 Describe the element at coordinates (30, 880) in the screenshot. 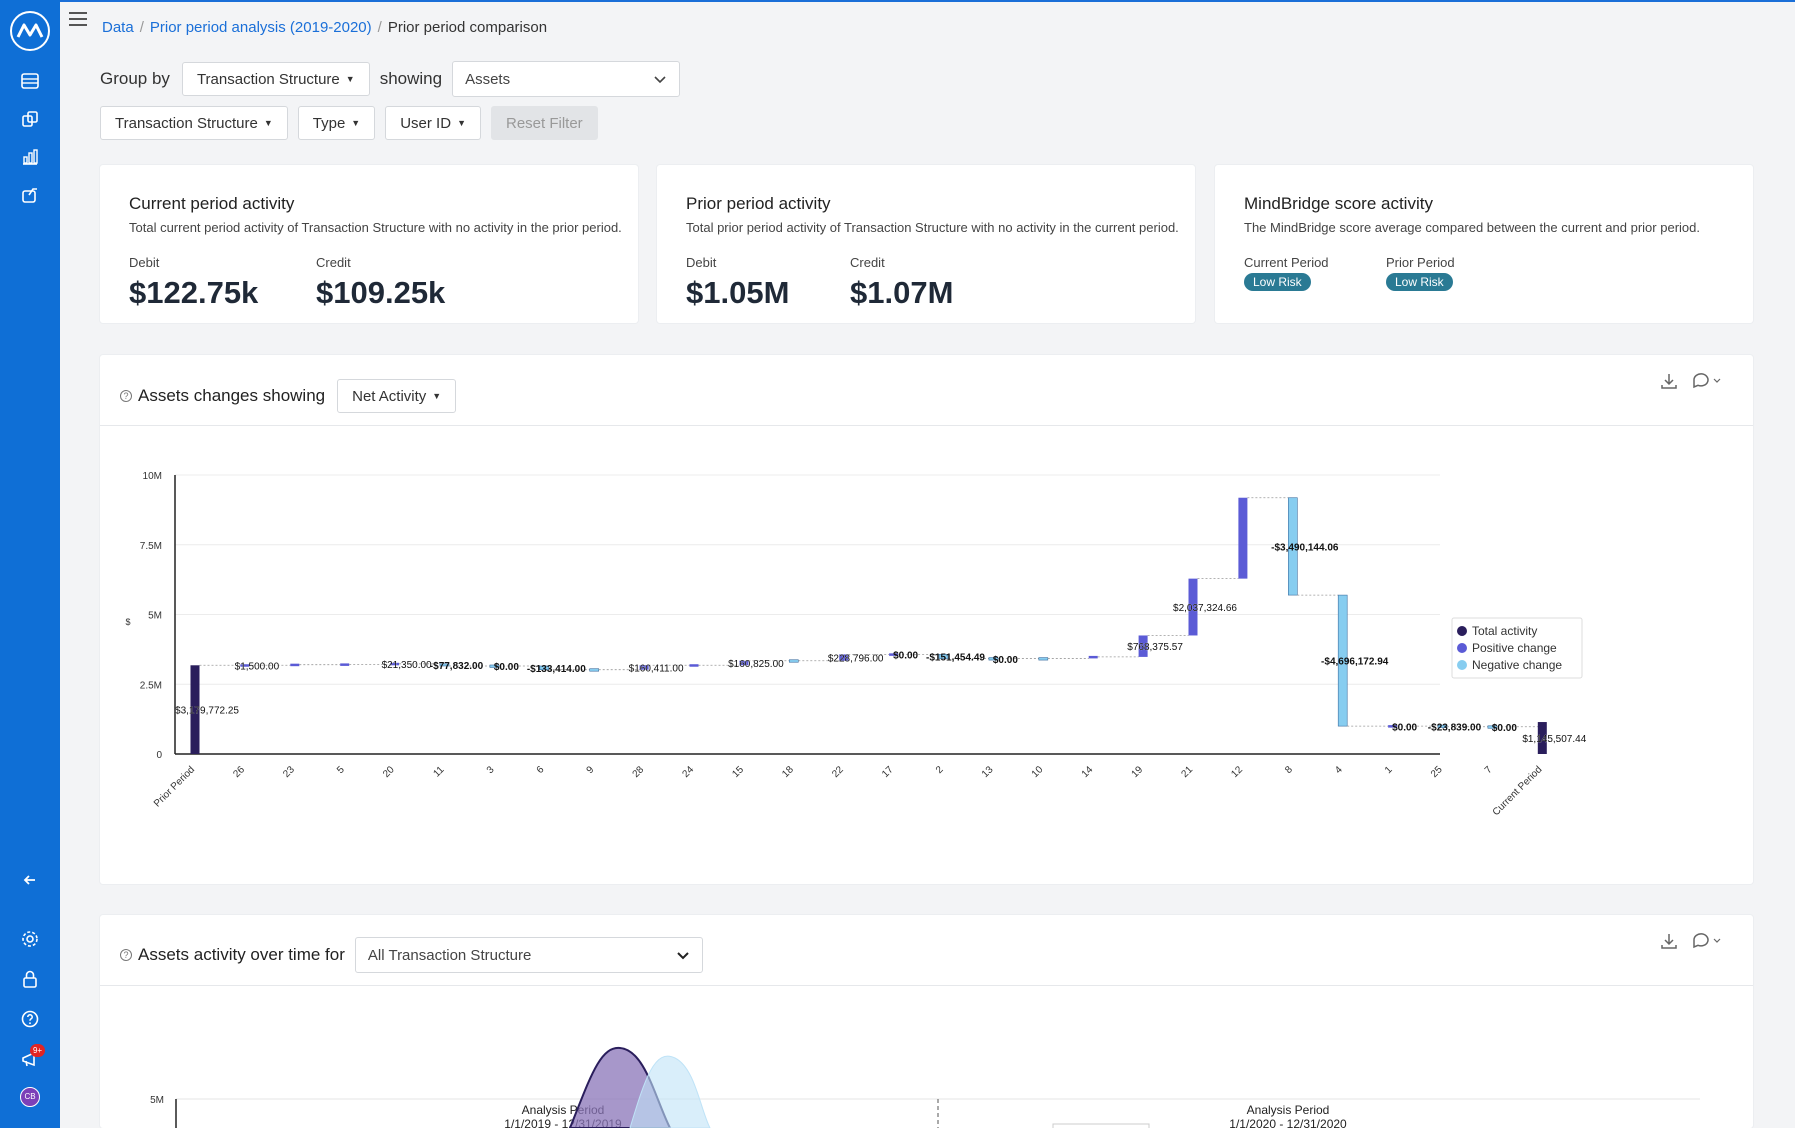

I see `collapse-arrow-icon` at that location.